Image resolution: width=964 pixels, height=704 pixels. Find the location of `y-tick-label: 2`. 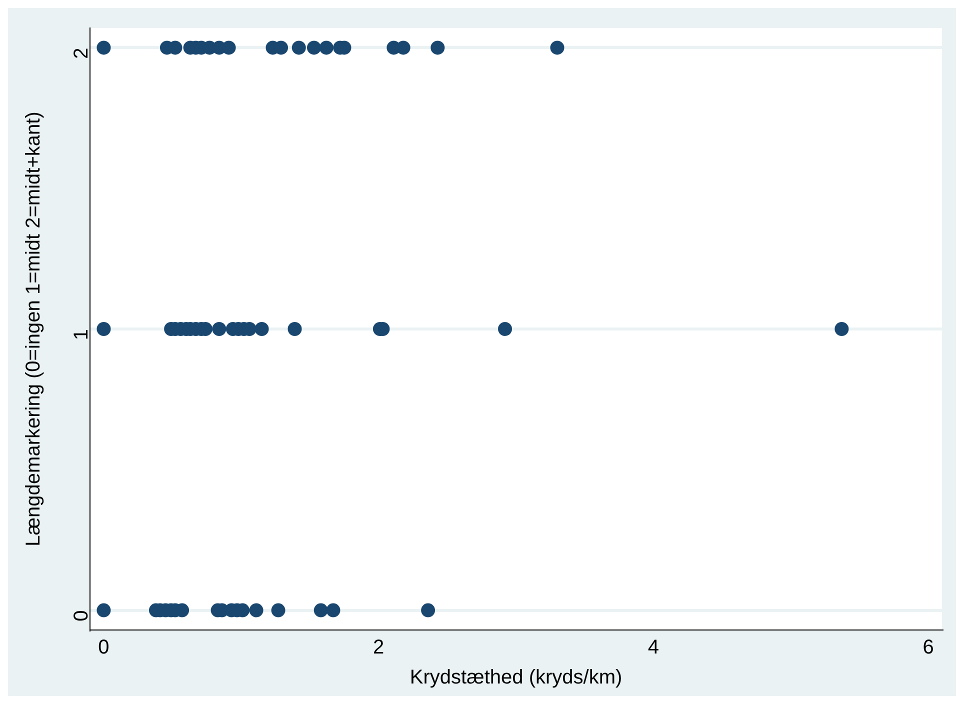

y-tick-label: 2 is located at coordinates (81, 53).